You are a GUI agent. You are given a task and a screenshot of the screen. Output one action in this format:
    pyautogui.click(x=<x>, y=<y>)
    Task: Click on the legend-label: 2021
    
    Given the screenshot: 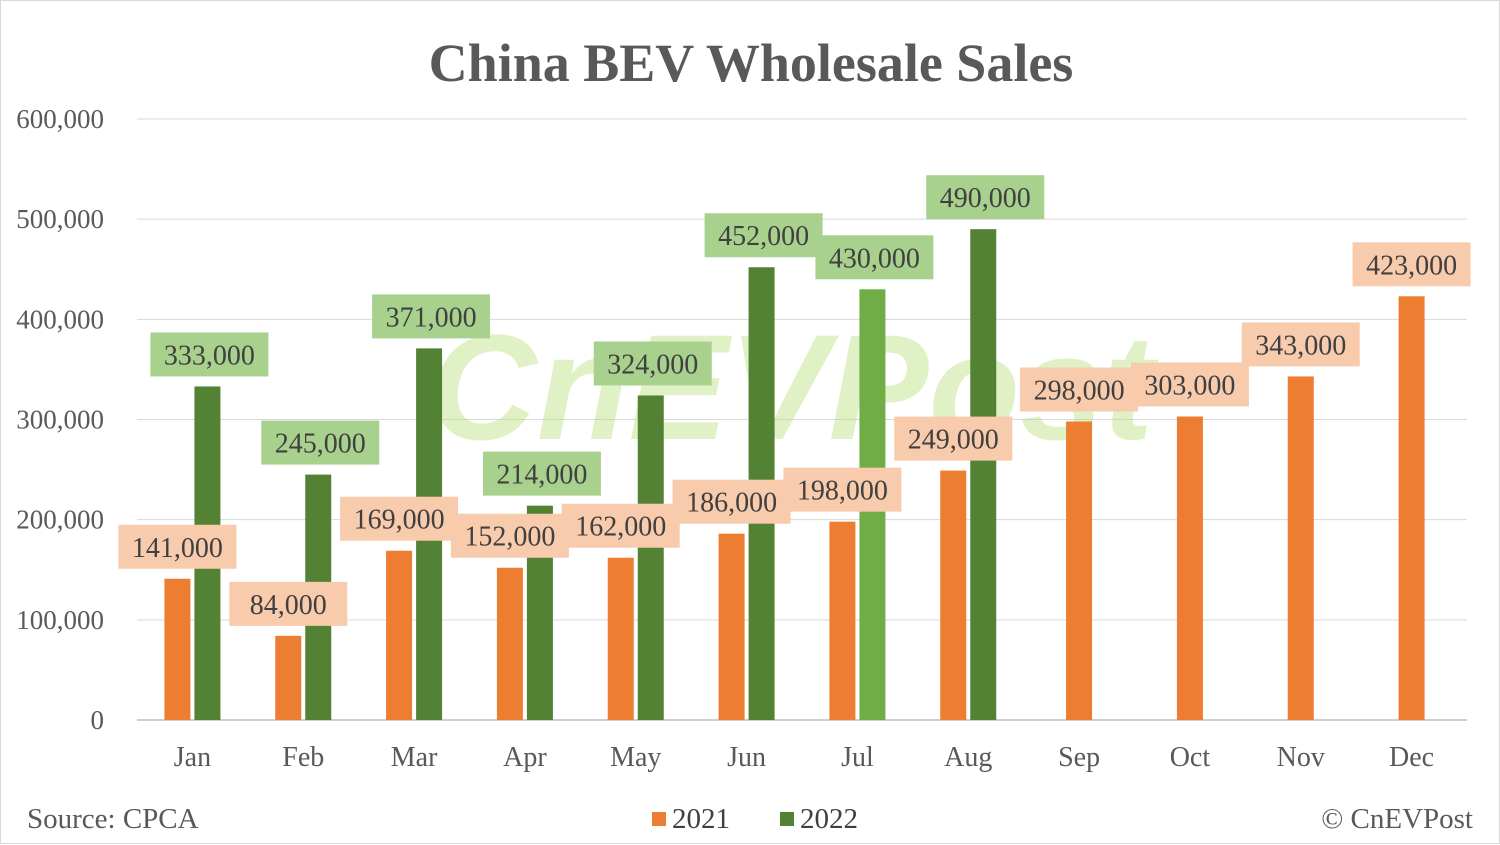 What is the action you would take?
    pyautogui.click(x=701, y=819)
    